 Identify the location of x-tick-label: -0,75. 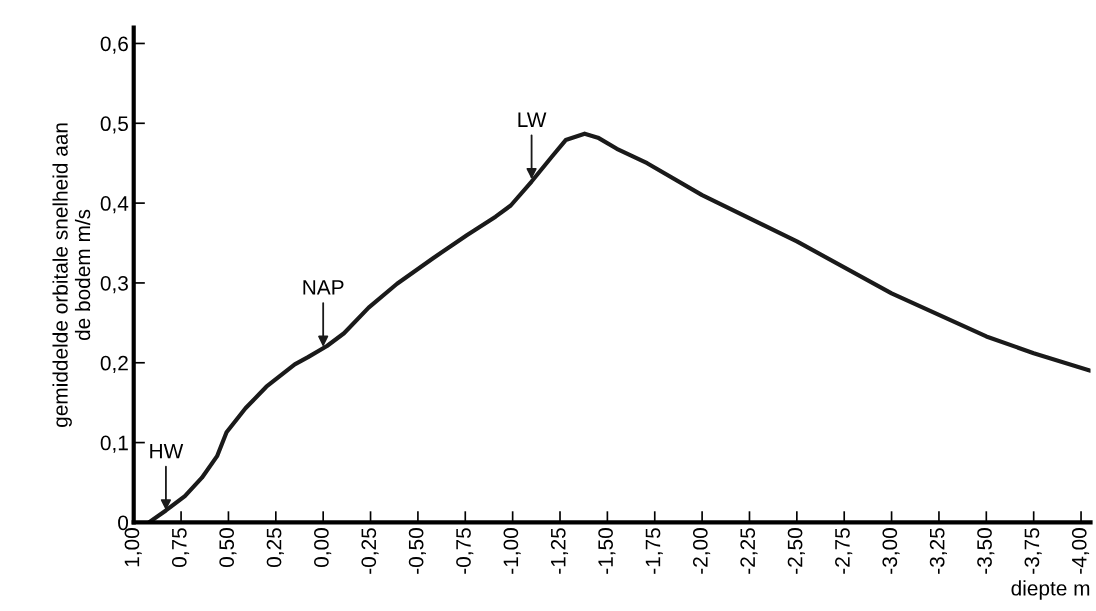
(465, 551).